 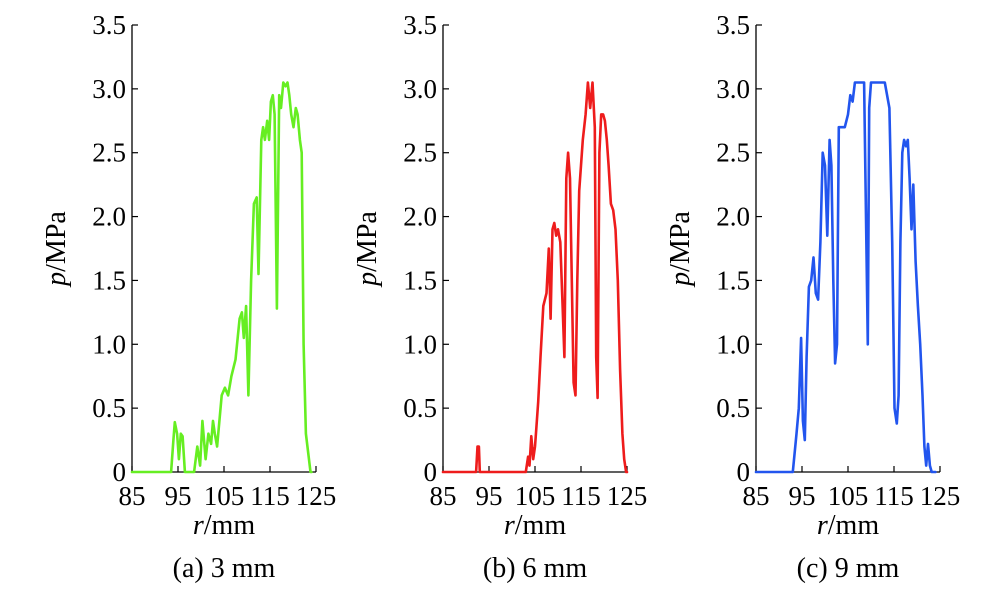 I want to click on panel-caption: (c) 9 mm, so click(x=848, y=568).